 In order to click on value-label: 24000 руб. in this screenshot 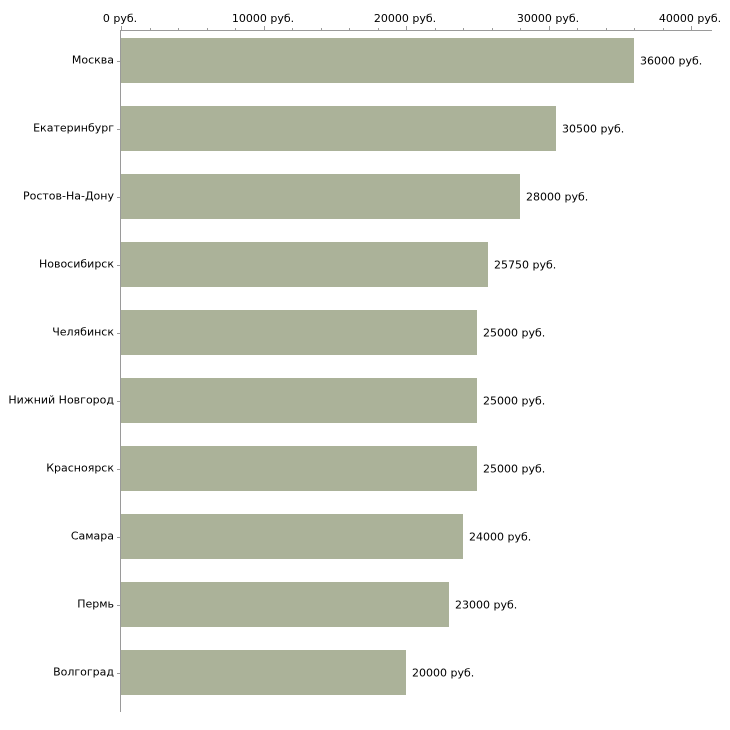, I will do `click(500, 536)`.